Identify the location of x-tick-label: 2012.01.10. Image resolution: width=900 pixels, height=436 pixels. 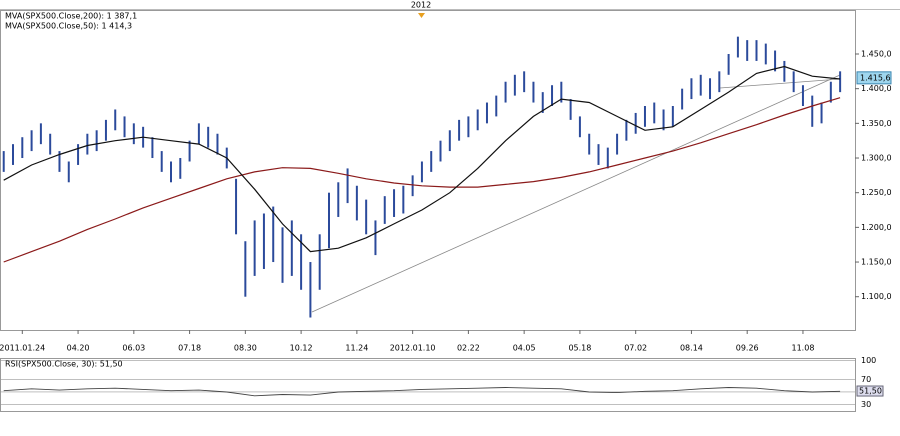
(413, 348).